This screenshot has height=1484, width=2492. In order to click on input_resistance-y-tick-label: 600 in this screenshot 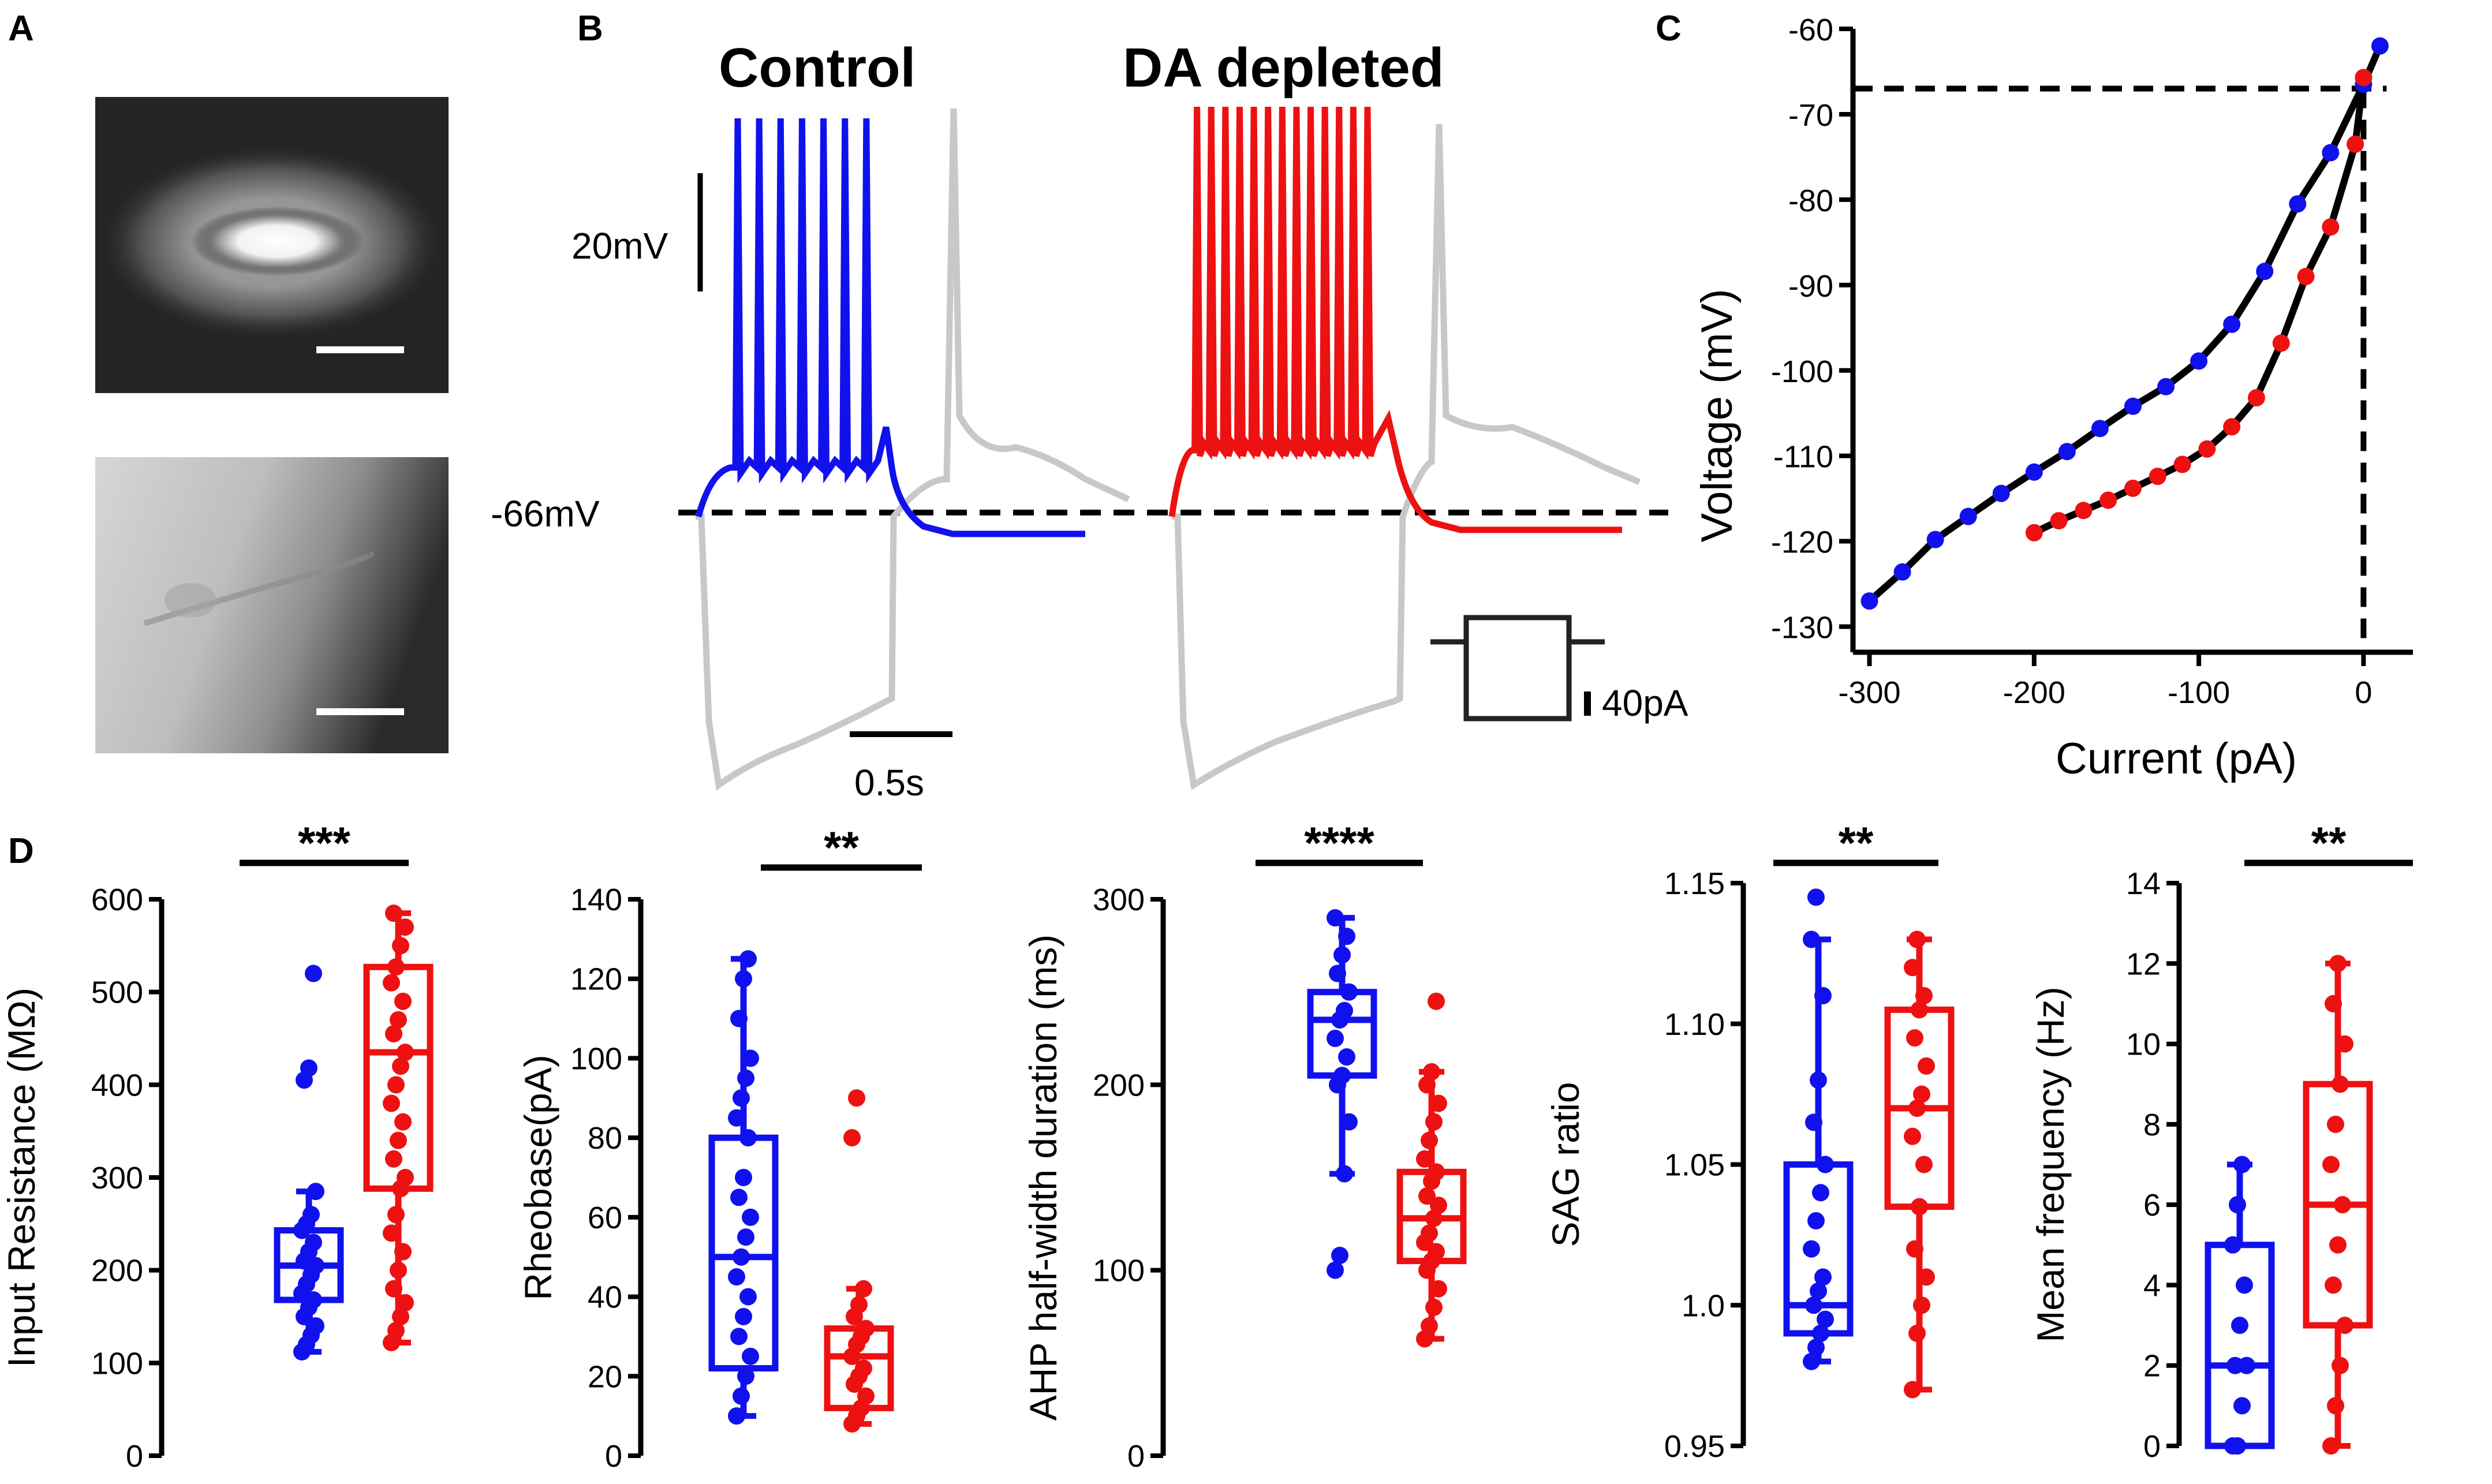, I will do `click(117, 900)`.